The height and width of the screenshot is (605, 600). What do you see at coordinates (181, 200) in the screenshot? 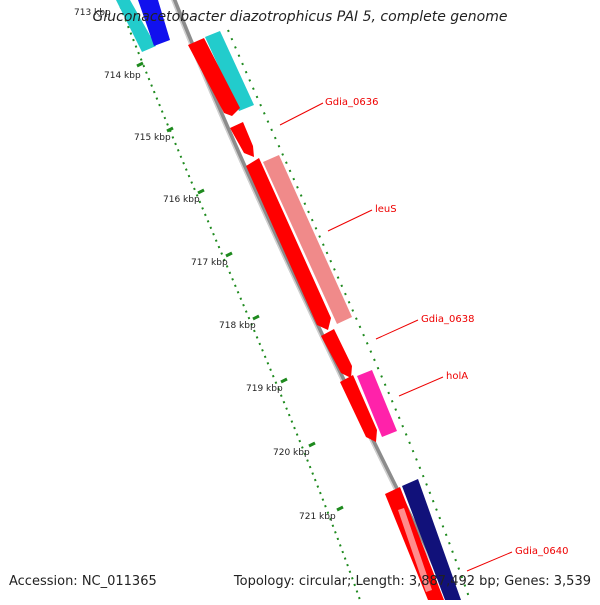
I see `tick-label: 716 kbp` at bounding box center [181, 200].